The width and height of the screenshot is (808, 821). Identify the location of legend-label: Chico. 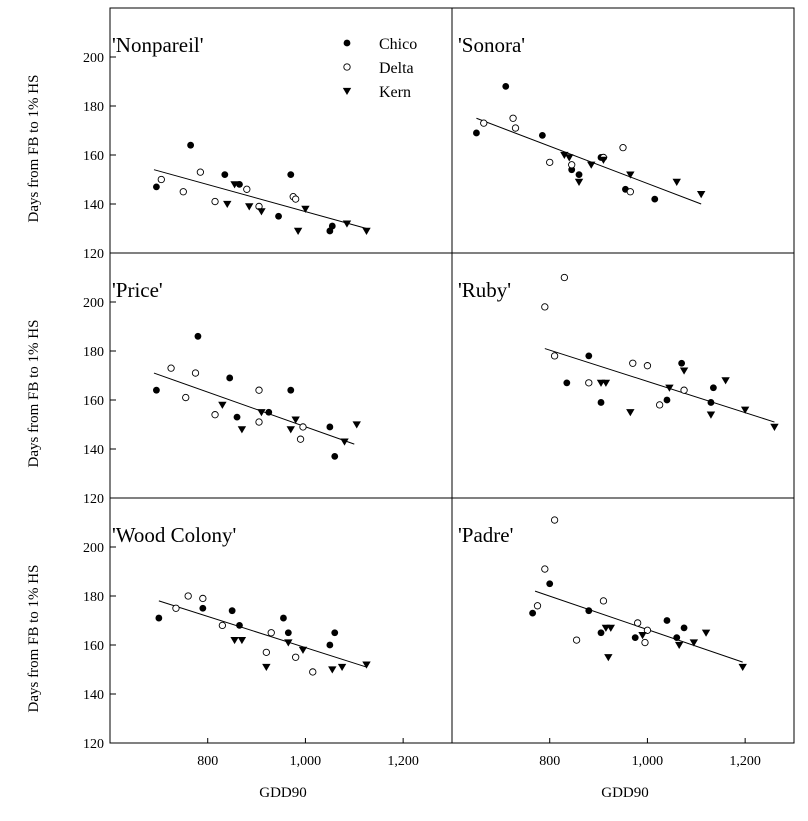
(398, 44).